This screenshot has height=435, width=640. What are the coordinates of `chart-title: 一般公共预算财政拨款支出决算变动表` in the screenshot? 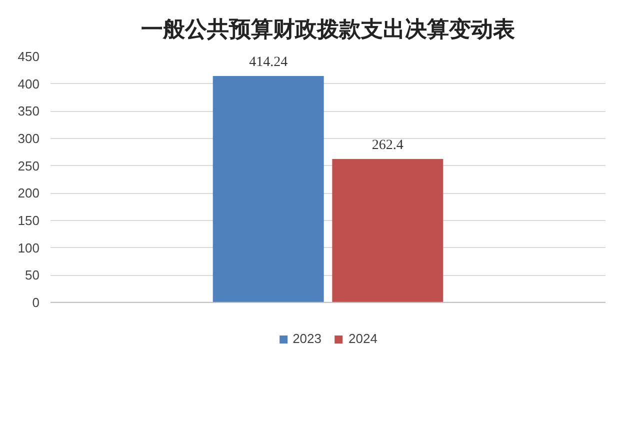 It's located at (328, 29).